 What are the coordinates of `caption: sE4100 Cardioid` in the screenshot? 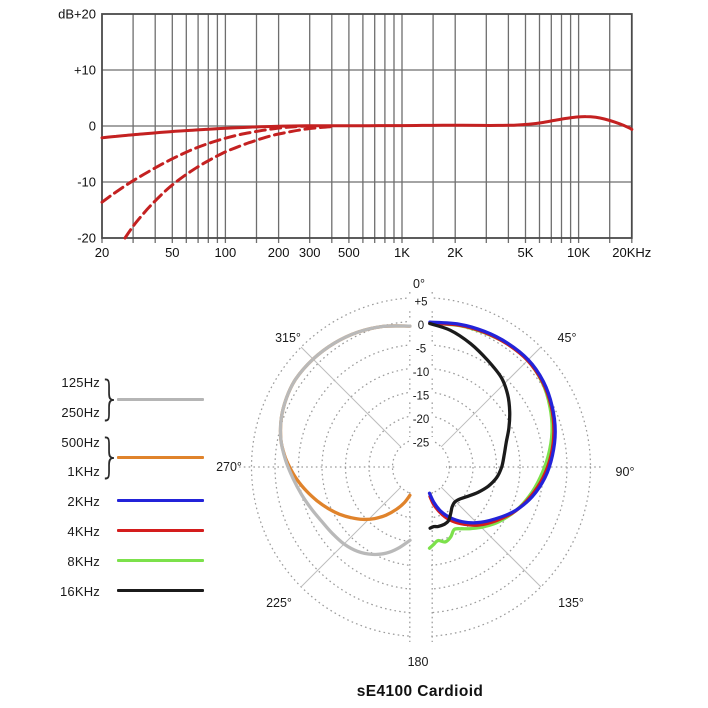 It's located at (420, 691).